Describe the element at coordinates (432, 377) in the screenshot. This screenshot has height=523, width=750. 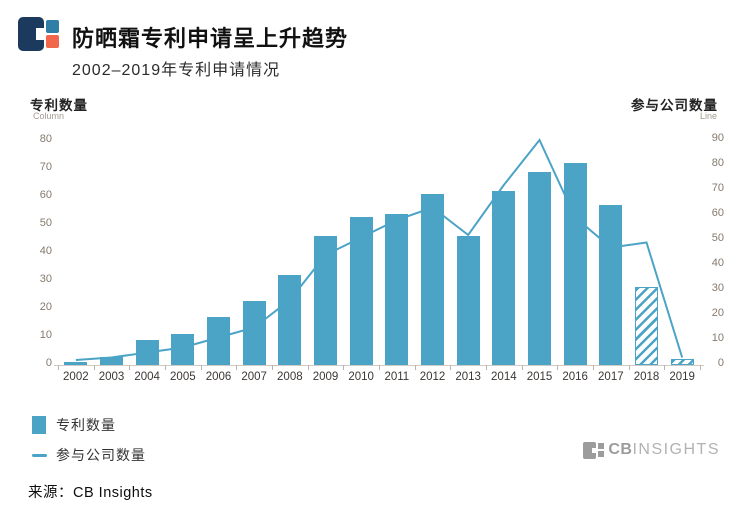
I see `x-axis-label: 2012` at that location.